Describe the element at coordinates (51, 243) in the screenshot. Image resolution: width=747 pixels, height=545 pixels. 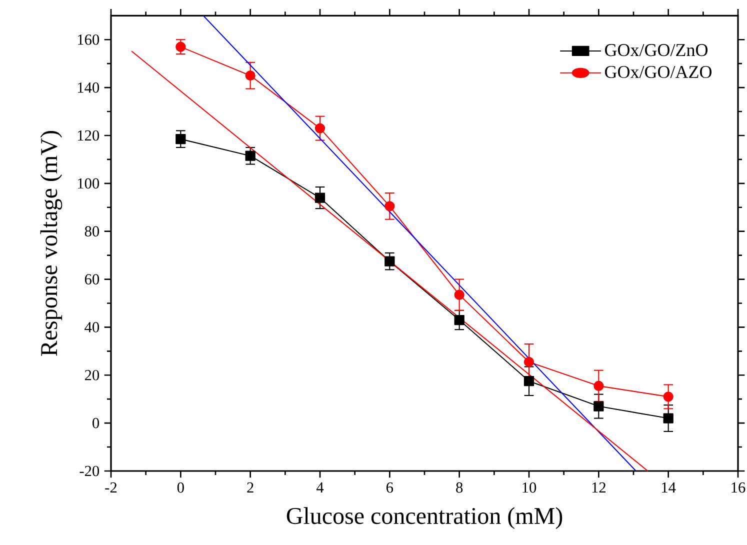
I see `y-axis-title: Response voltage (mV)` at that location.